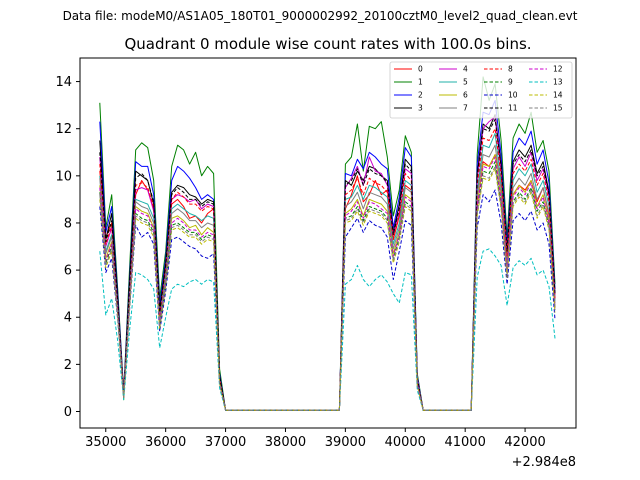  I want to click on legend-label-10: 10, so click(513, 95).